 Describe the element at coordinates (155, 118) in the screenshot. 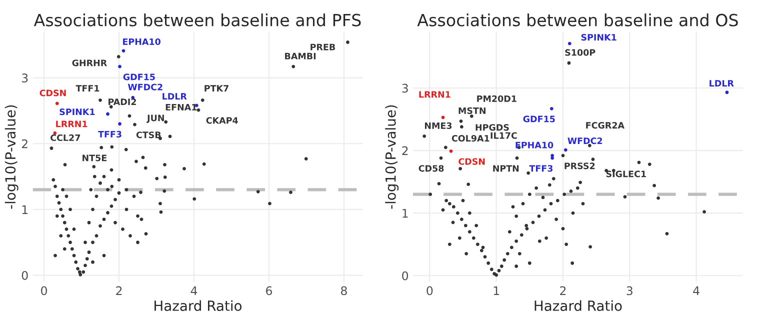

I see `annotation: JUN` at that location.